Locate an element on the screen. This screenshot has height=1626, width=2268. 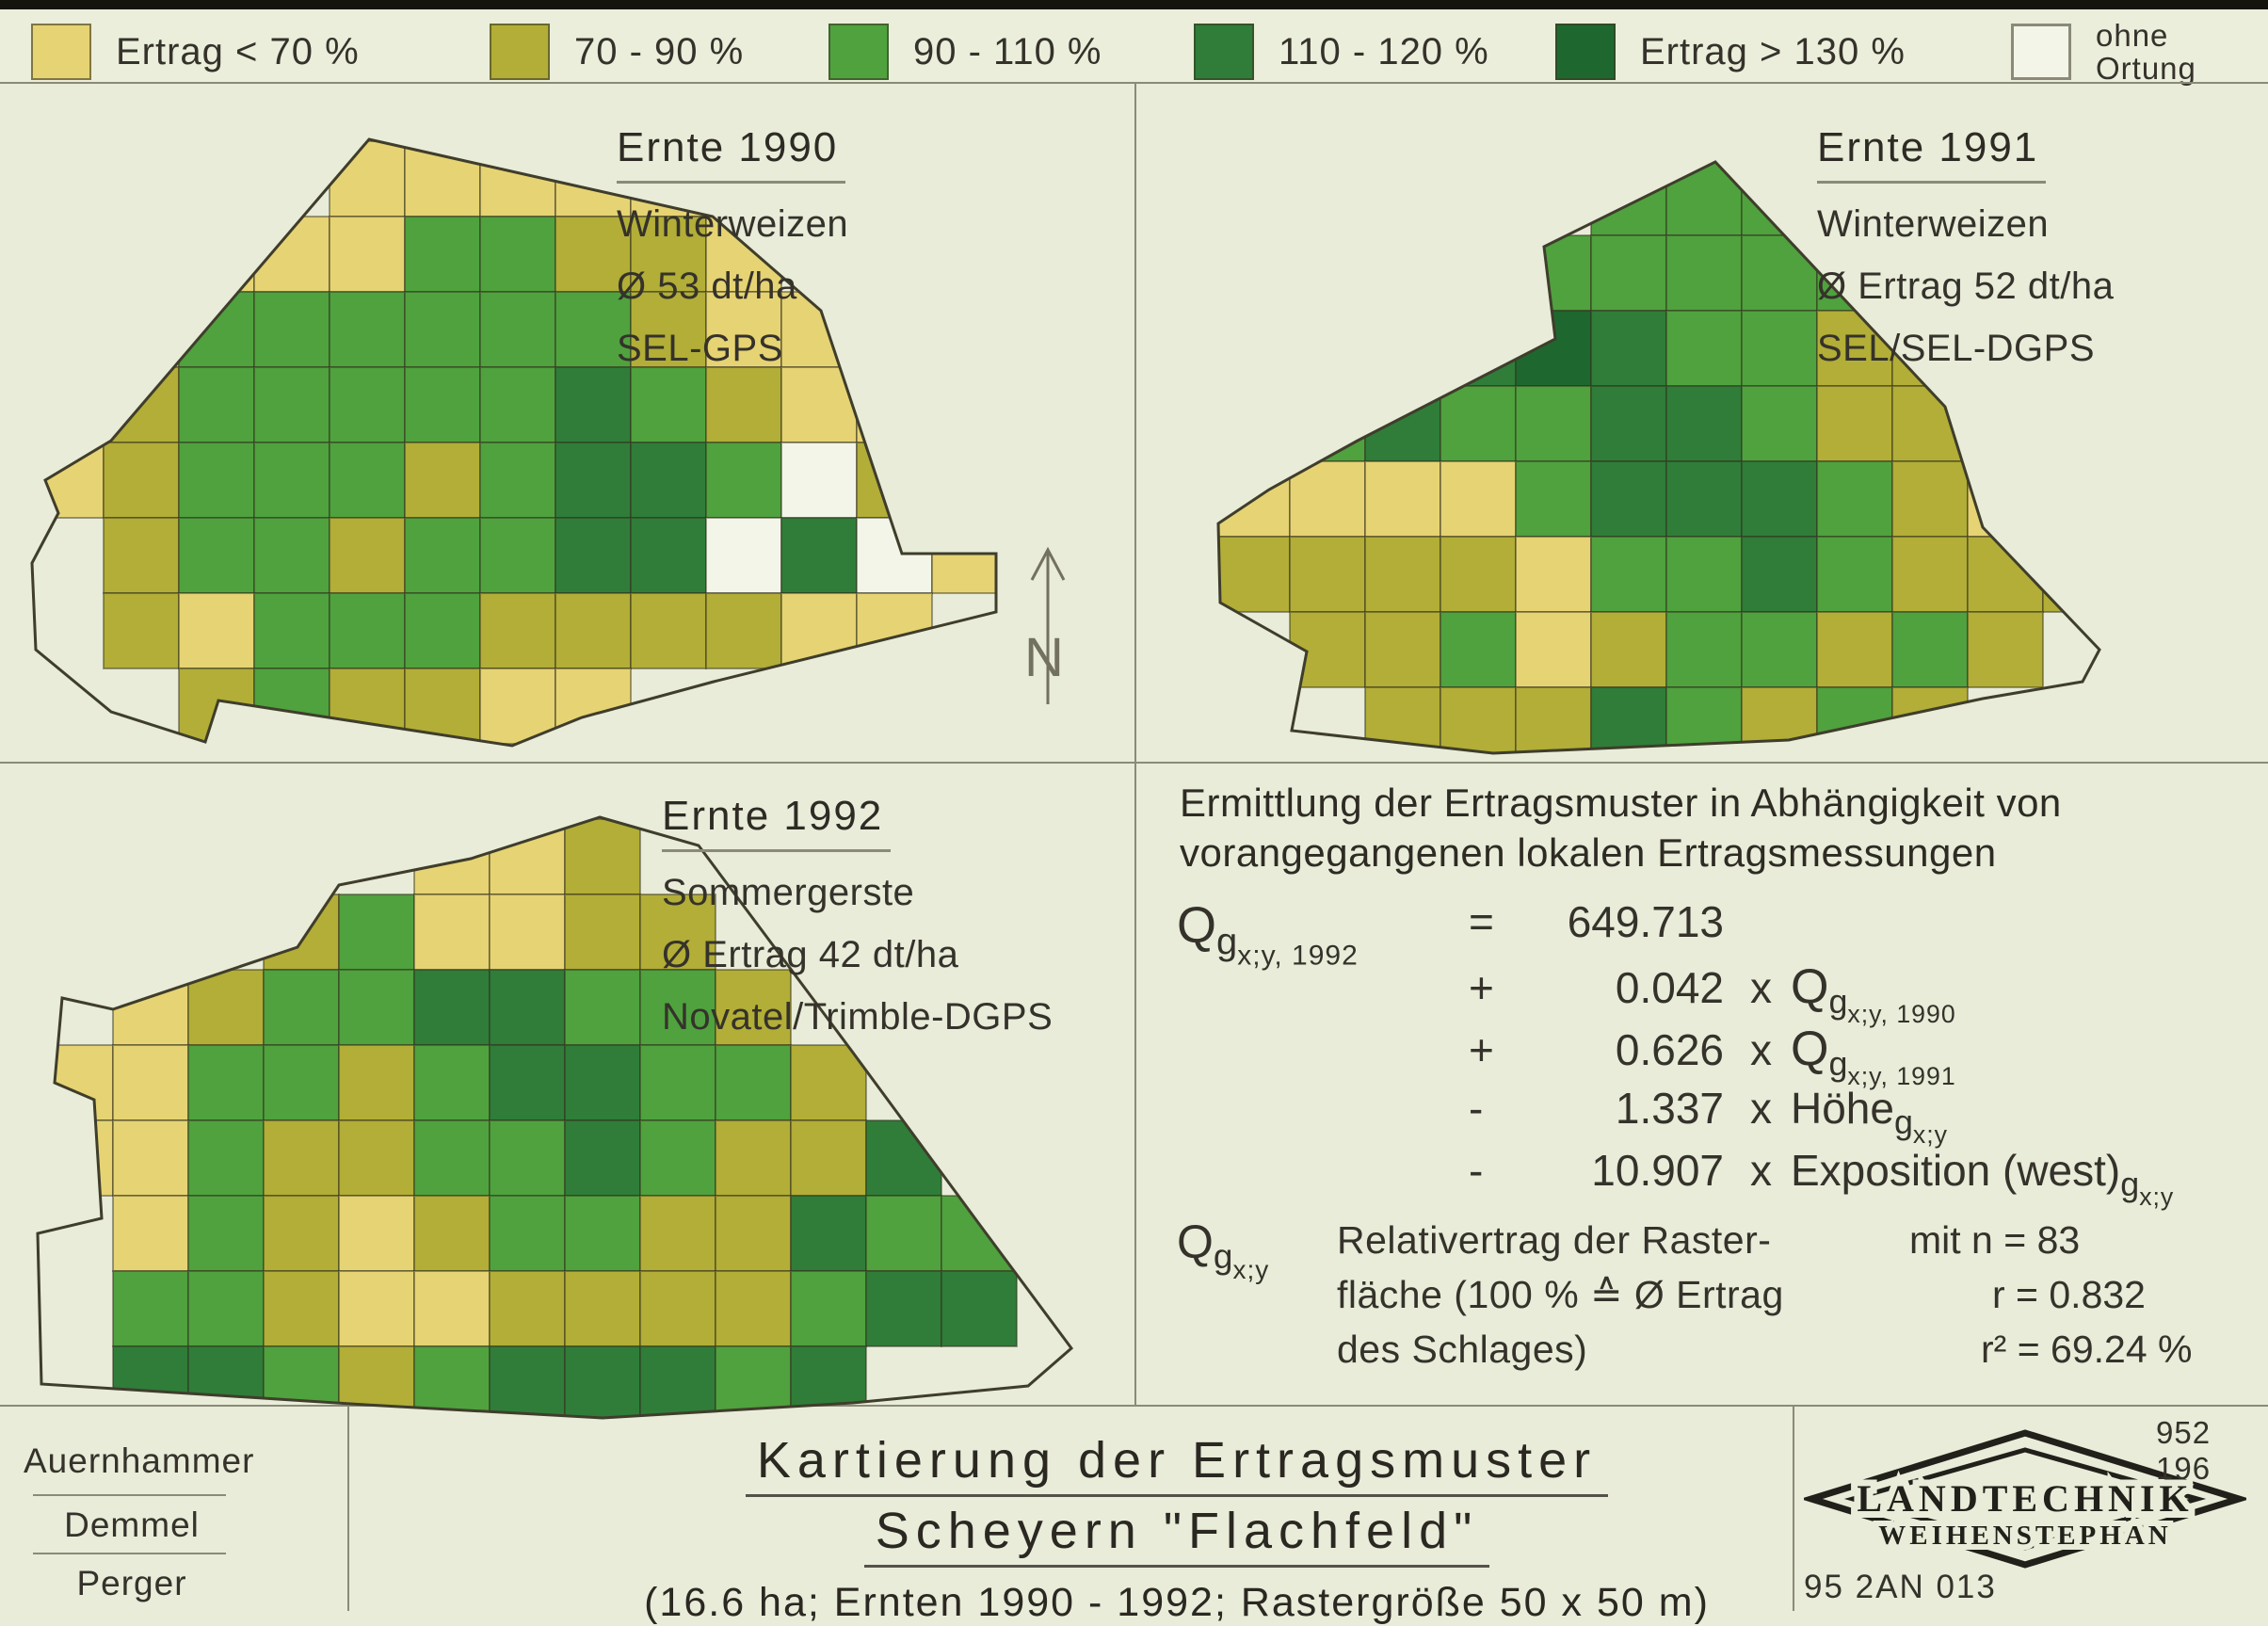
legend-item-6: ohne Ortung is located at coordinates (2103, 51).